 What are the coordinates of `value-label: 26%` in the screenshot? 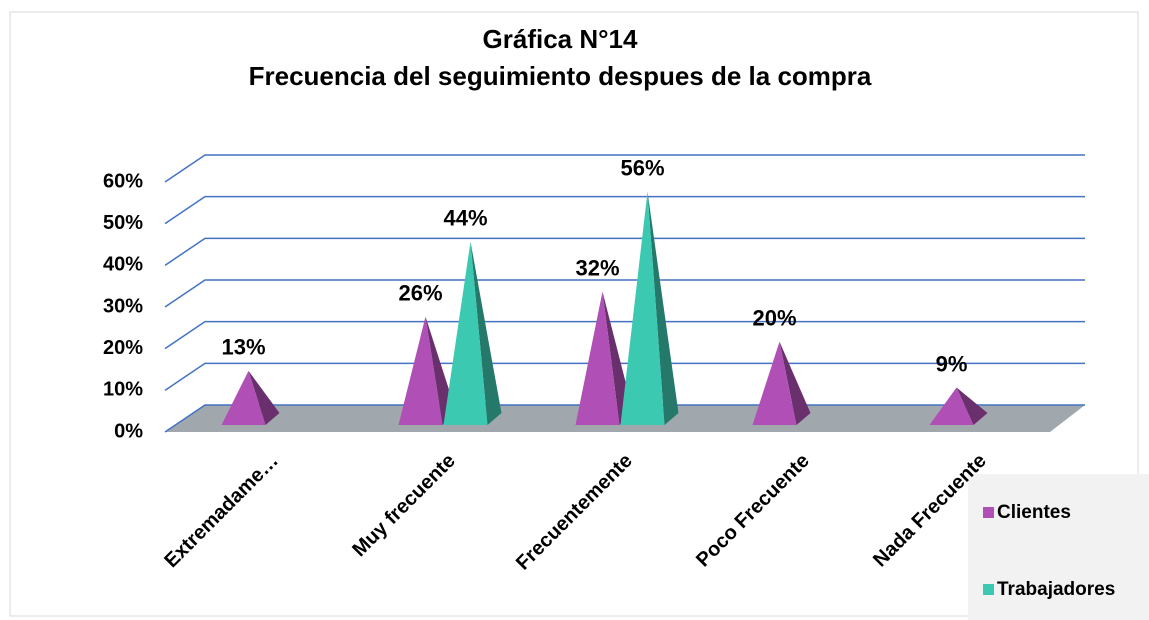 It's located at (420, 292).